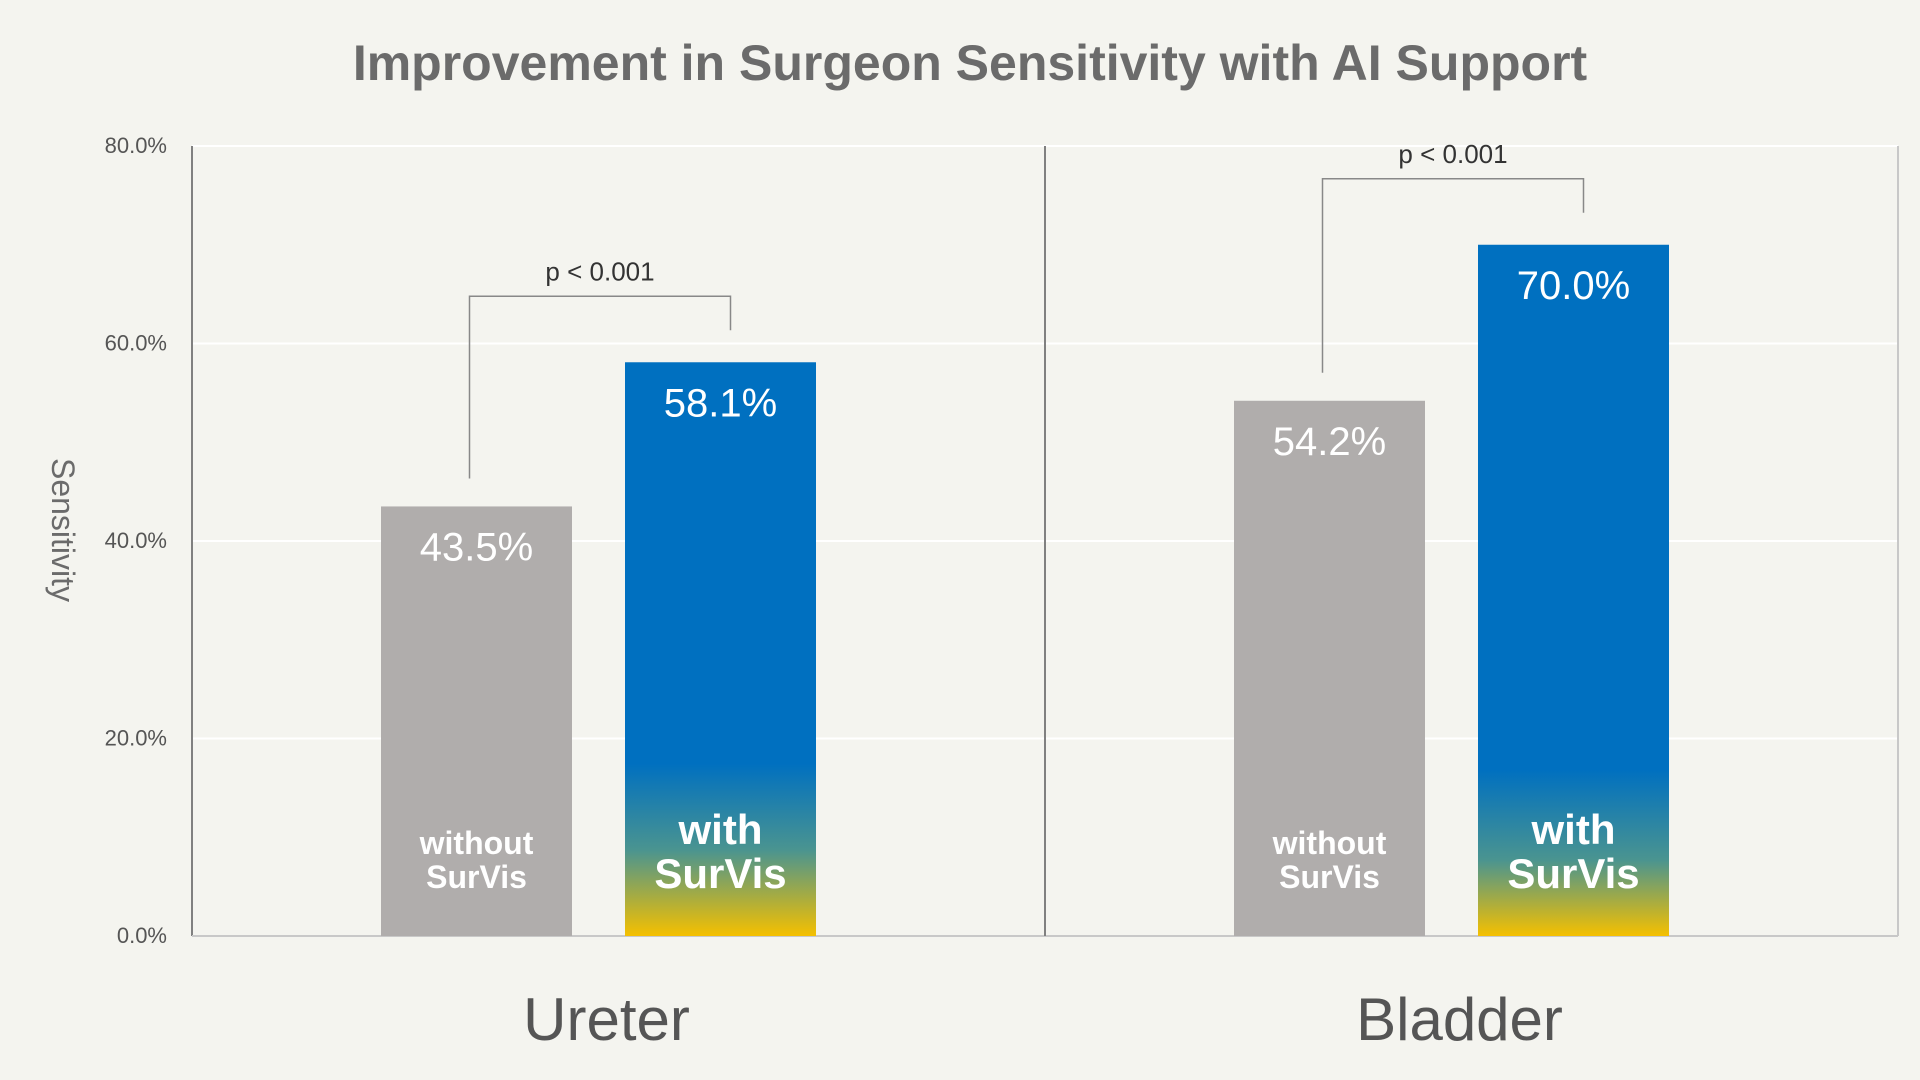 This screenshot has width=1920, height=1080. What do you see at coordinates (1573, 286) in the screenshot?
I see `bar-value-label: 70.0%` at bounding box center [1573, 286].